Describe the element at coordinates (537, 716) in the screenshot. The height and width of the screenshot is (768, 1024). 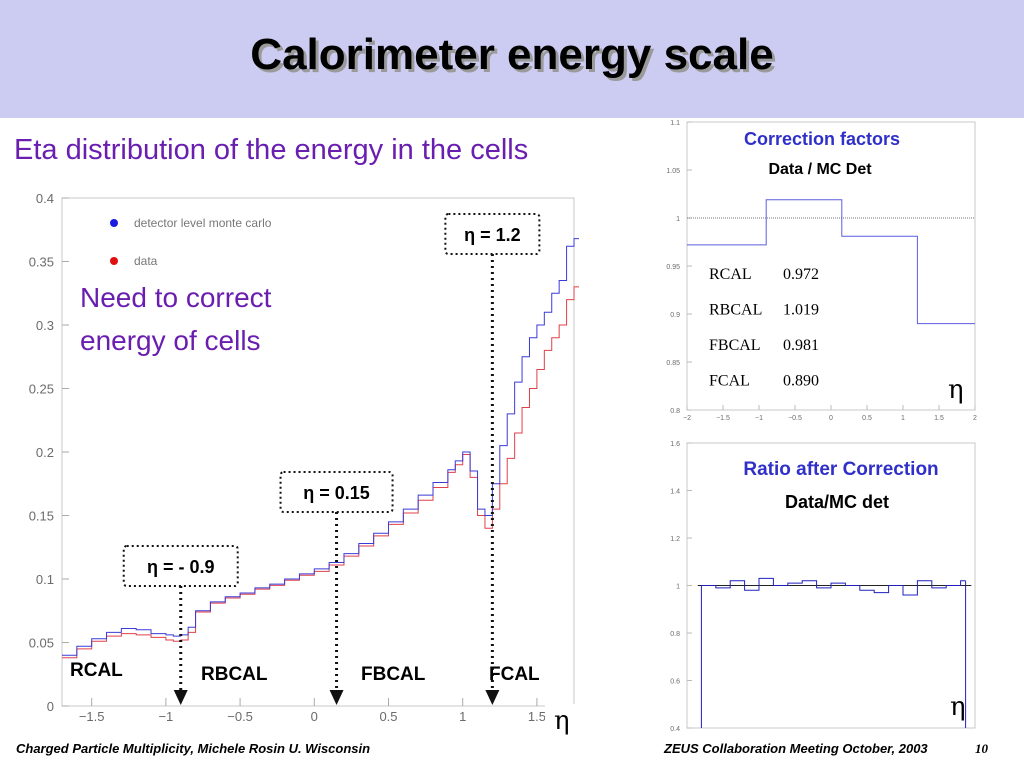
I see `main-x-tick-label: 1.5` at that location.